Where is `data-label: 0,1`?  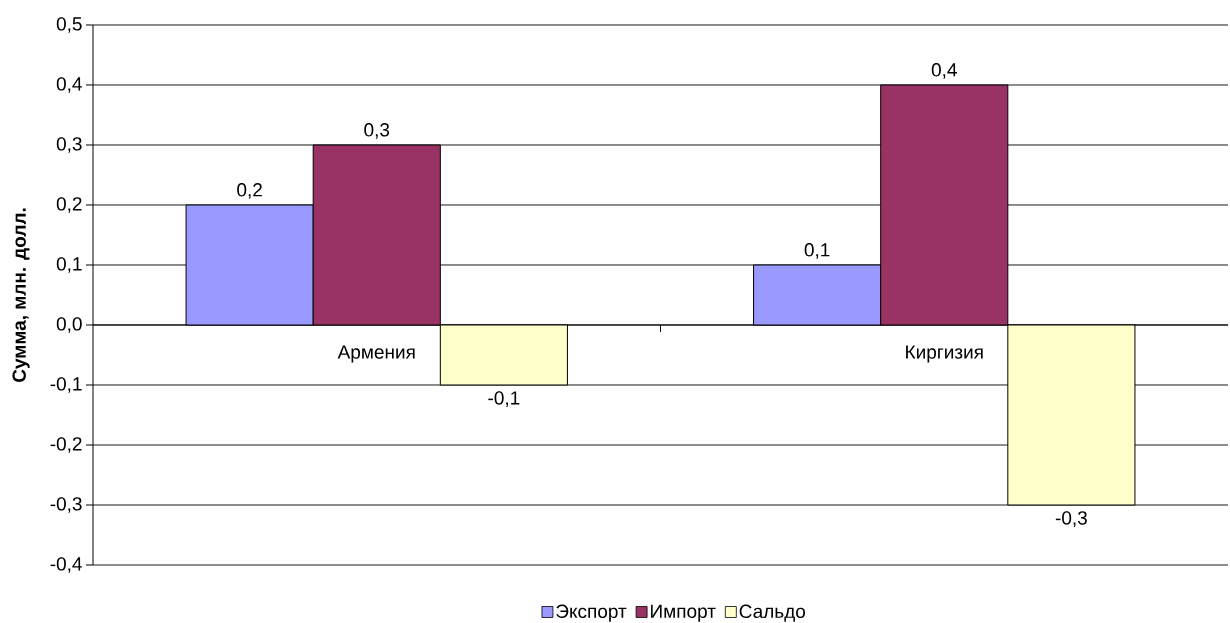
data-label: 0,1 is located at coordinates (817, 251).